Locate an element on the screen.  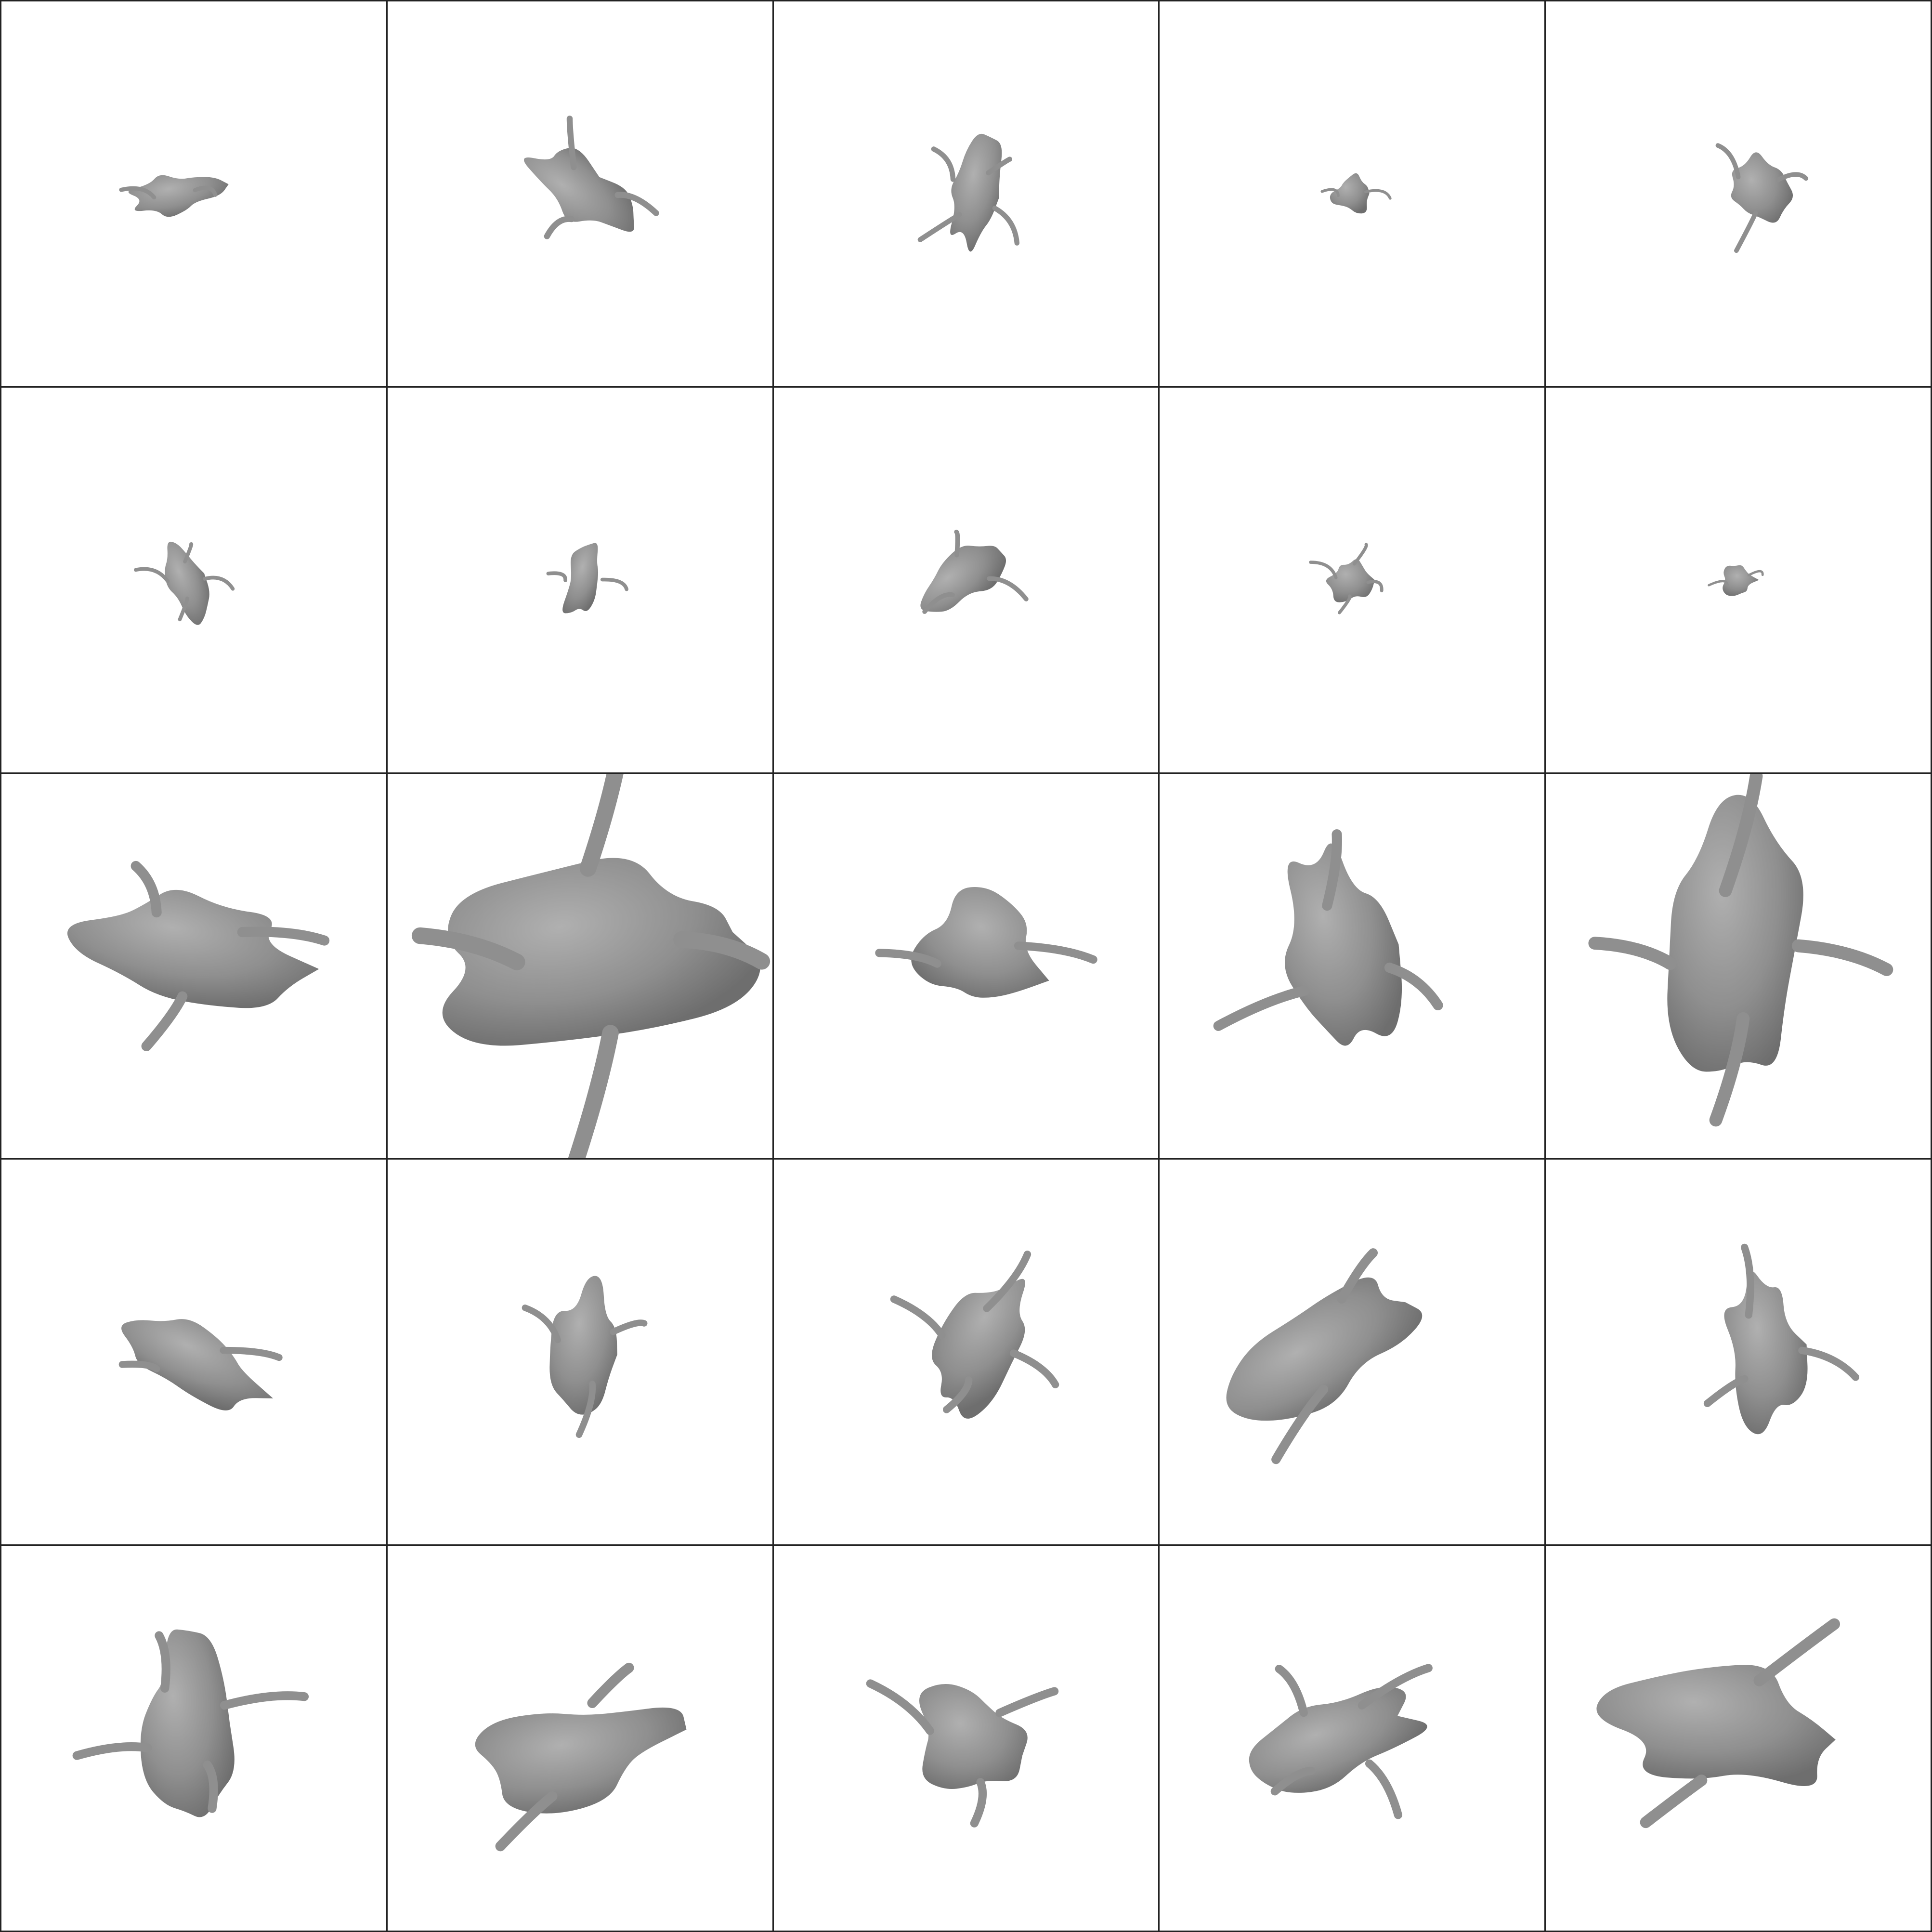
render-cell-r5-c4 is located at coordinates (1353, 1739).